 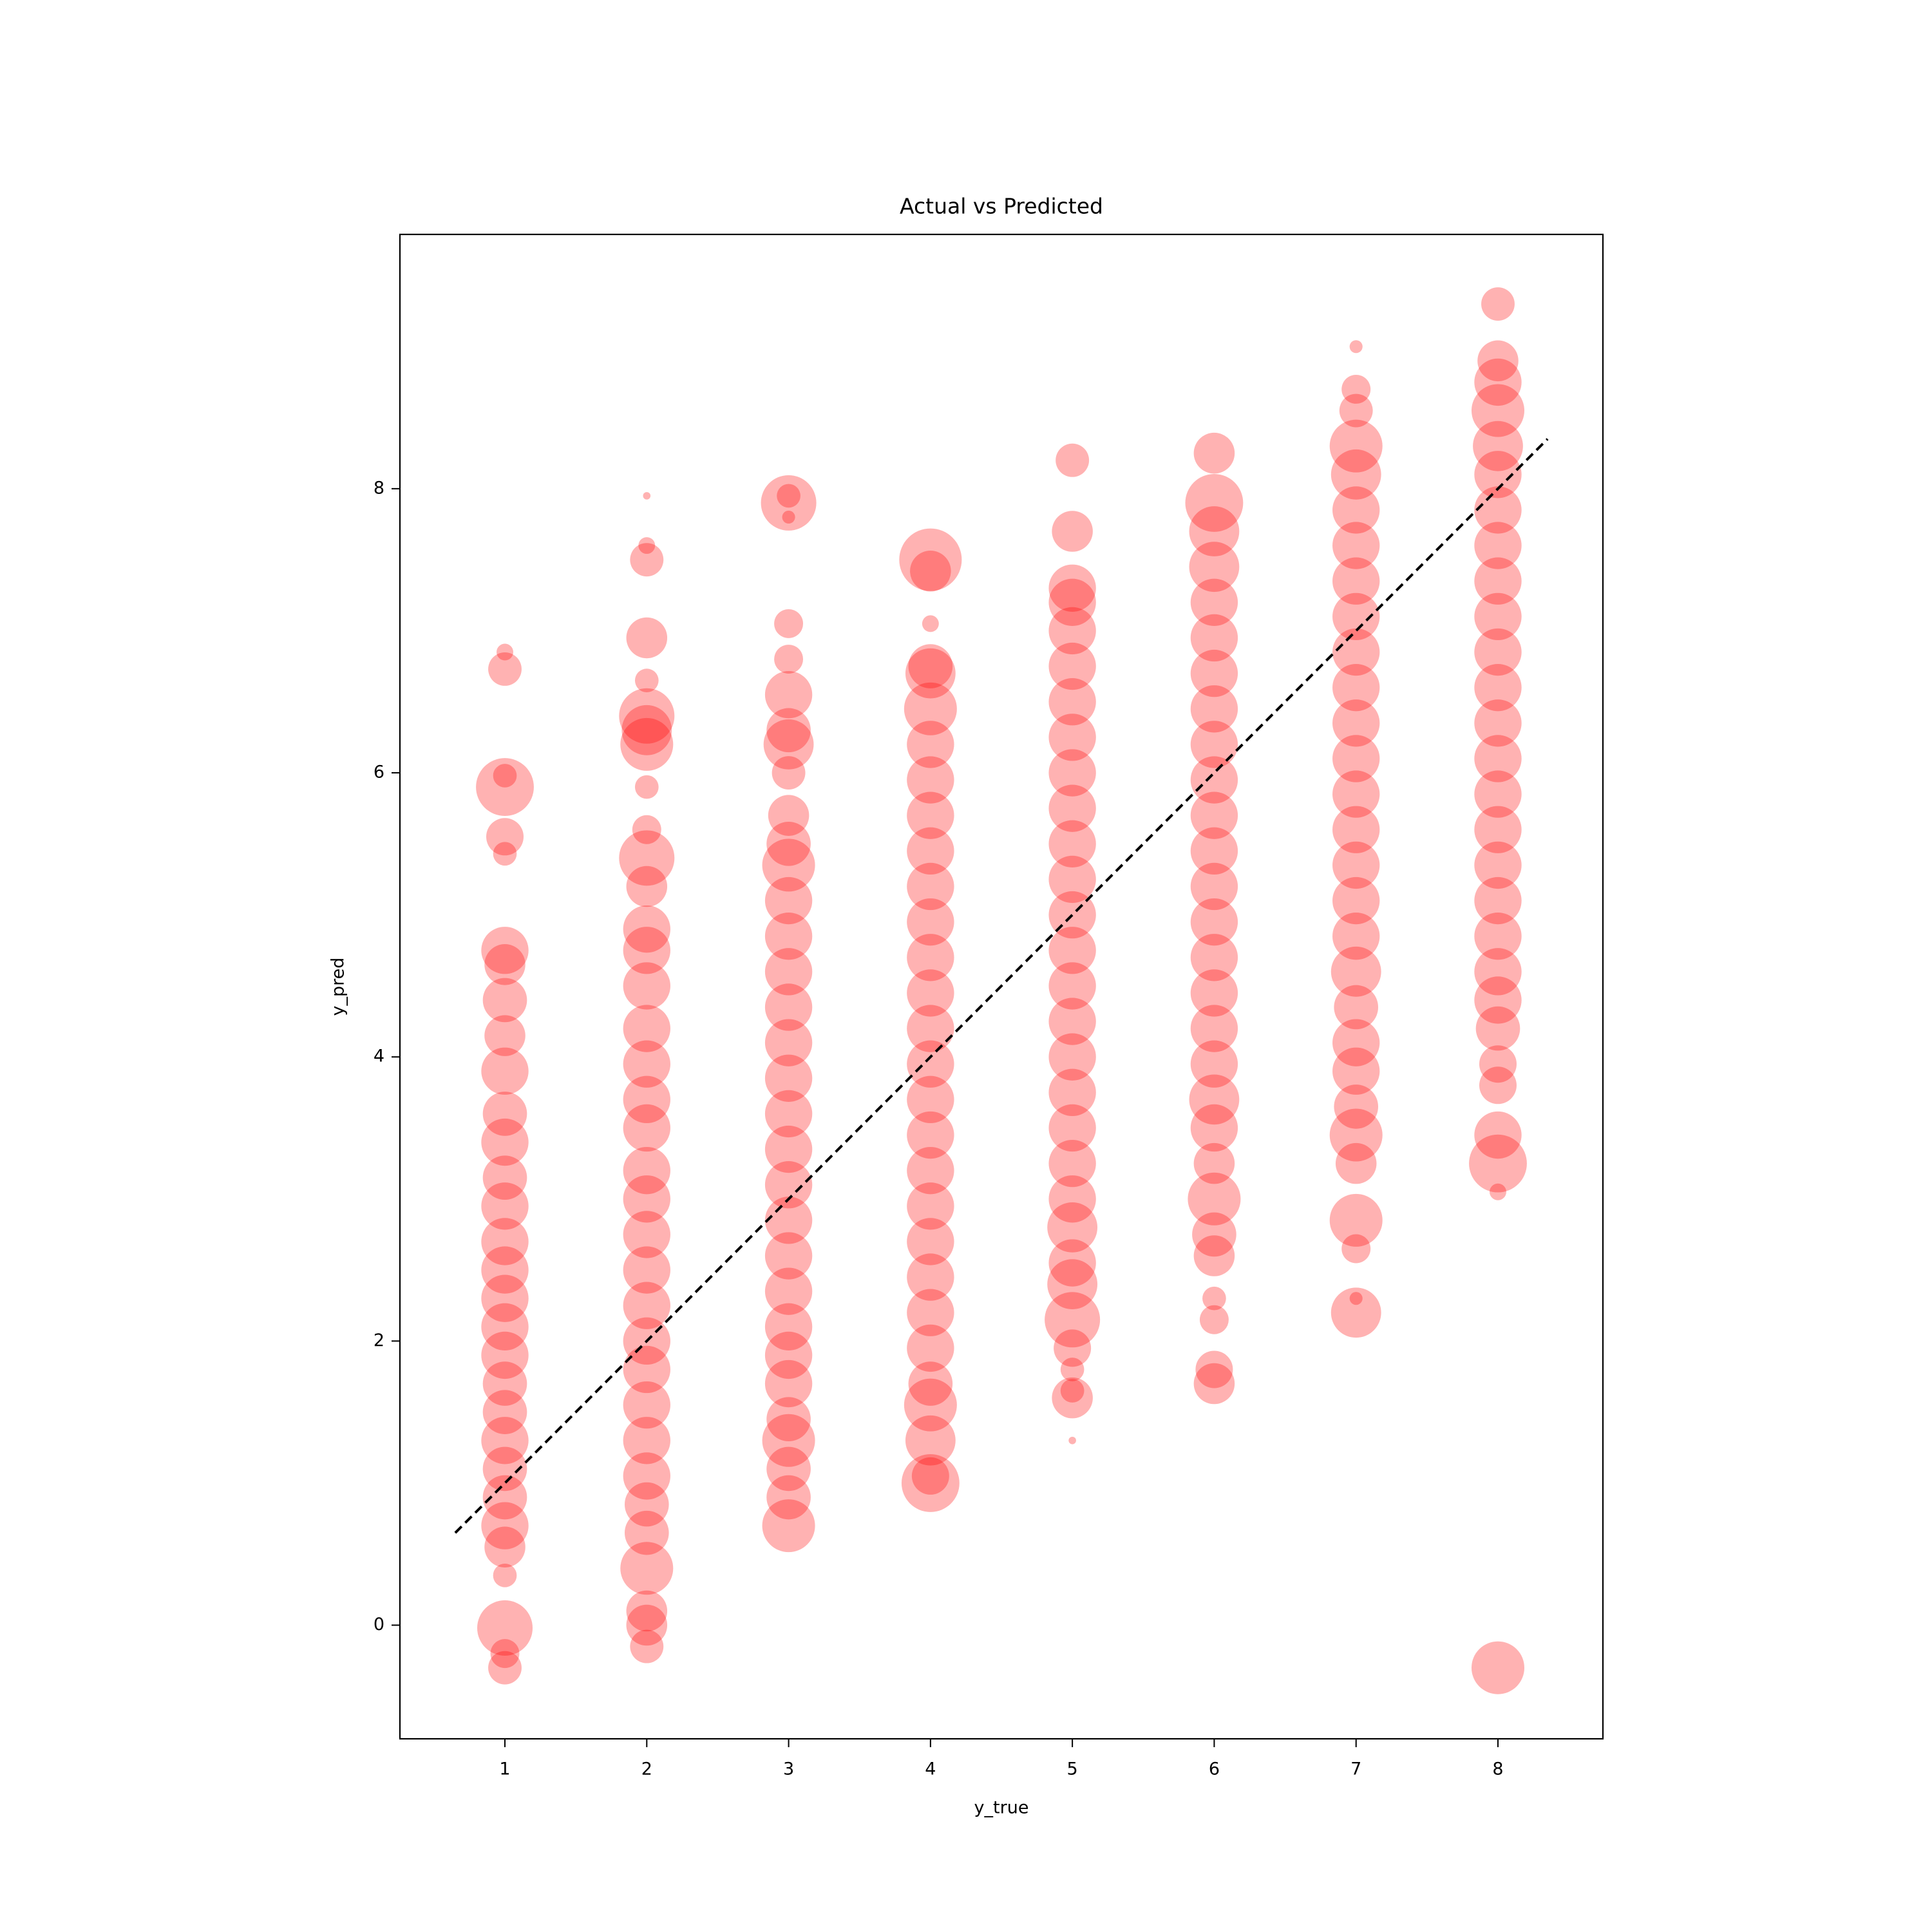 I want to click on y-tick-label: 0, so click(x=379, y=1624).